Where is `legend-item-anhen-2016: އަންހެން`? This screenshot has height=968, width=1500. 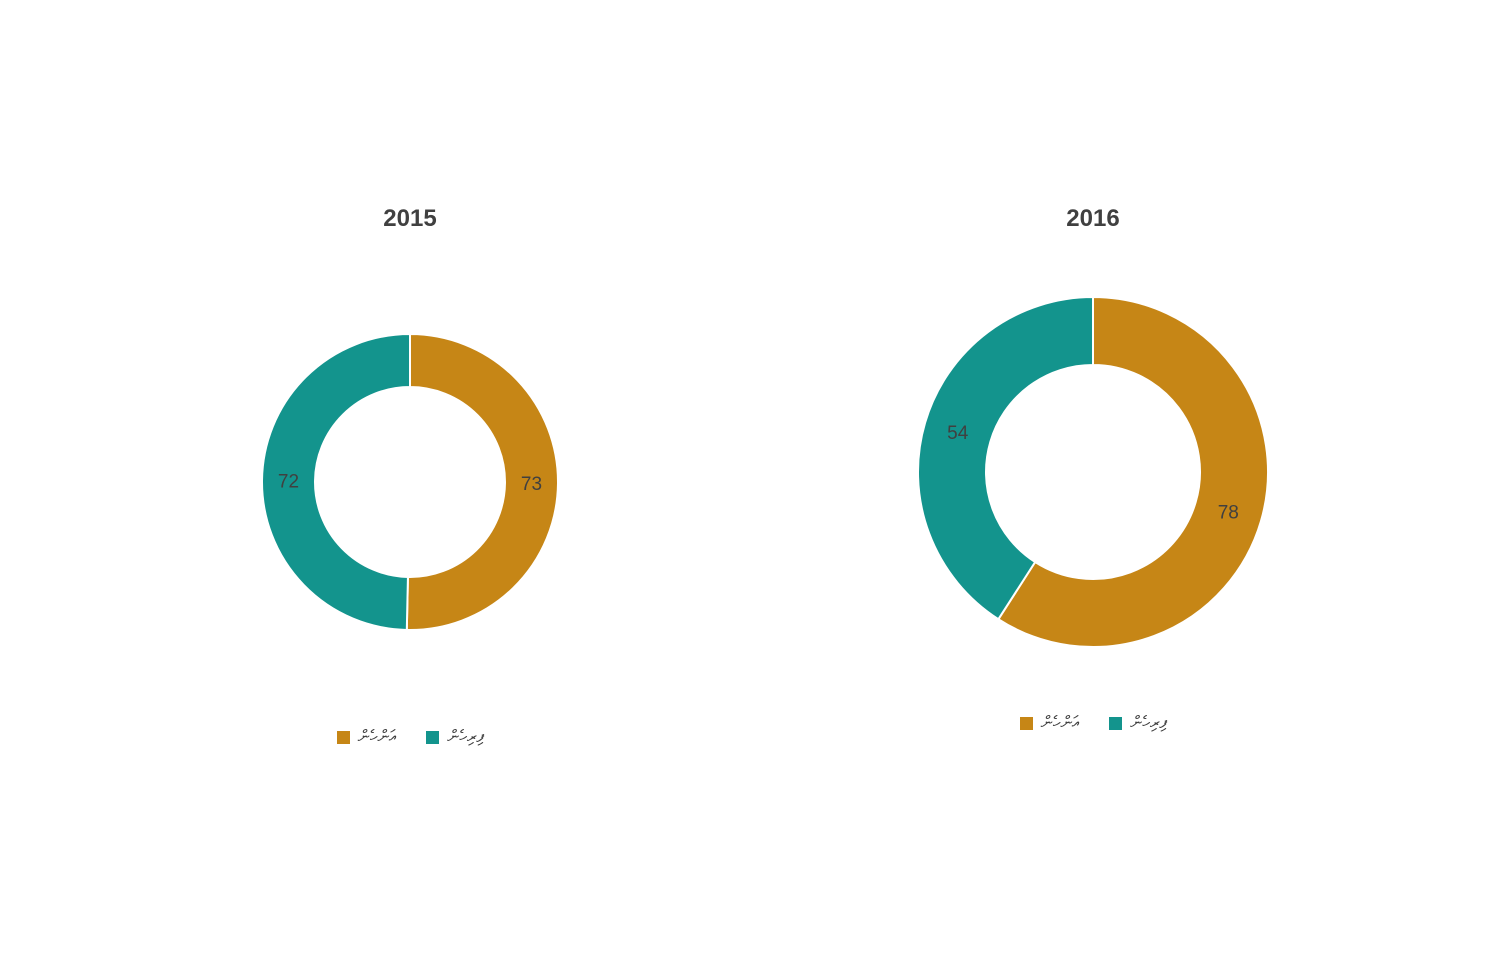 legend-item-anhen-2016: އަންހެން is located at coordinates (1049, 723).